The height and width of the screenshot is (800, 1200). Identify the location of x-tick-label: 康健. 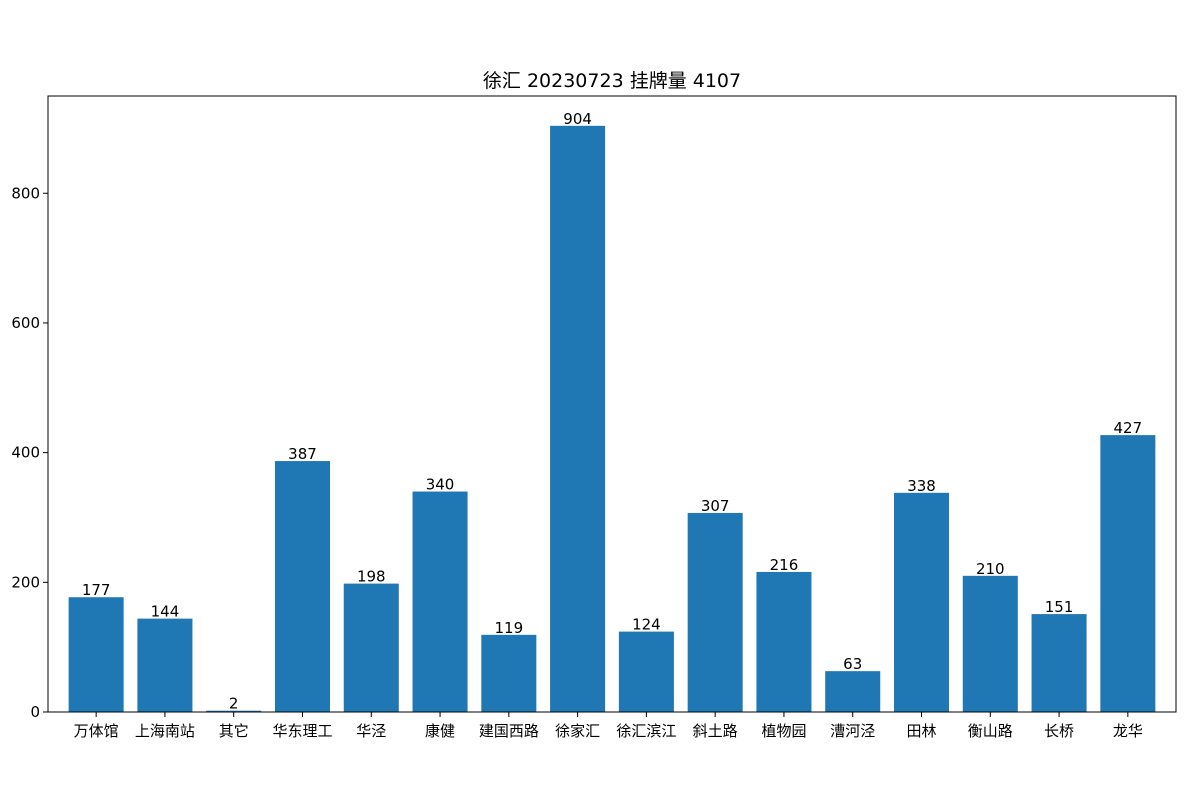
(440, 731).